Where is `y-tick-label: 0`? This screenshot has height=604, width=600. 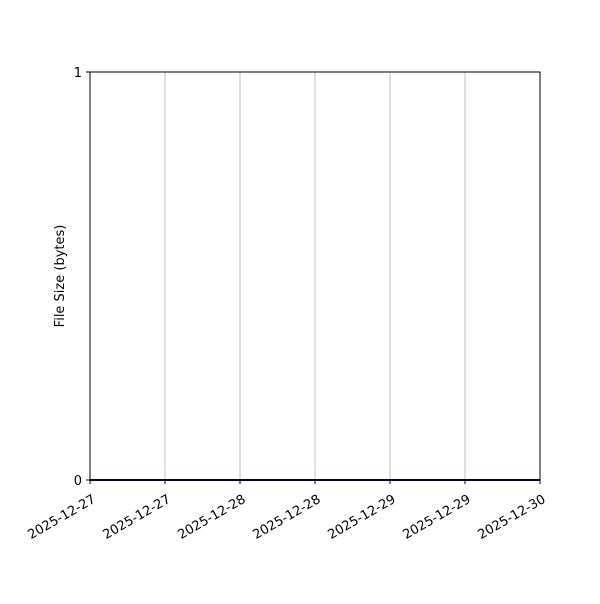
y-tick-label: 0 is located at coordinates (78, 481).